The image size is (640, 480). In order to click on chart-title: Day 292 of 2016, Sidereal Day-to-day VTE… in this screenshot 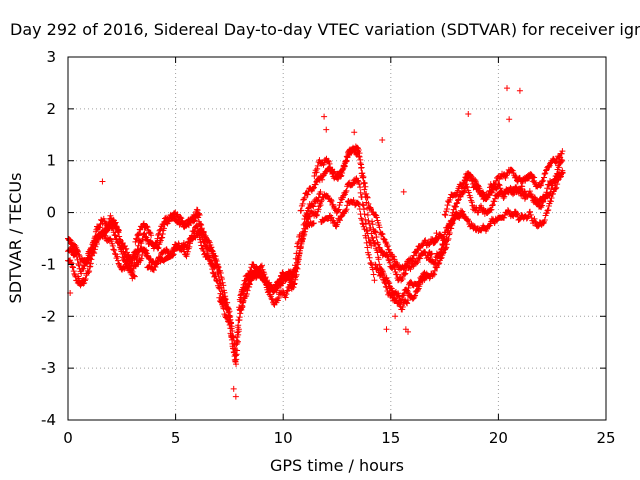, I will do `click(325, 29)`.